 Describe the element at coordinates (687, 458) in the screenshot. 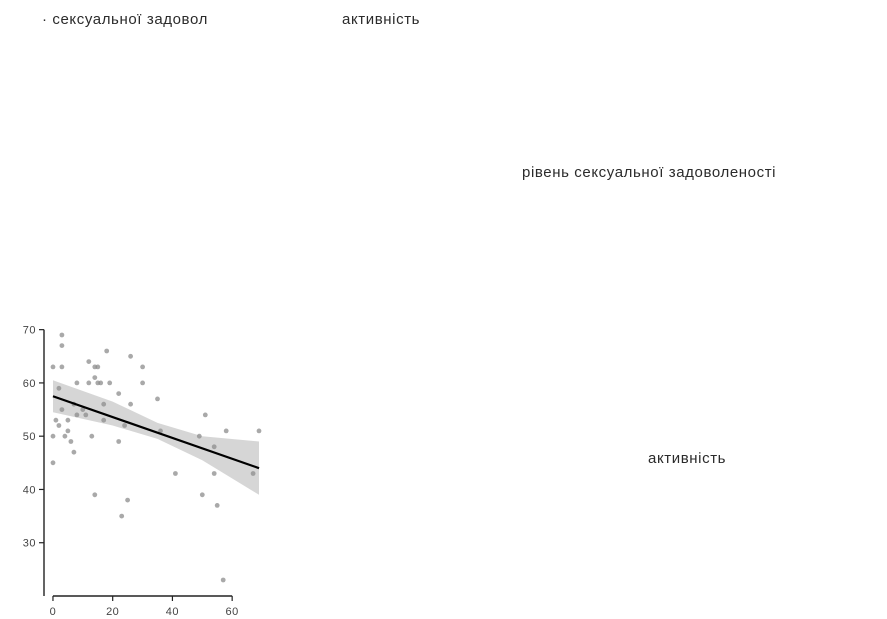

I see `axis-label-activity: активність` at that location.